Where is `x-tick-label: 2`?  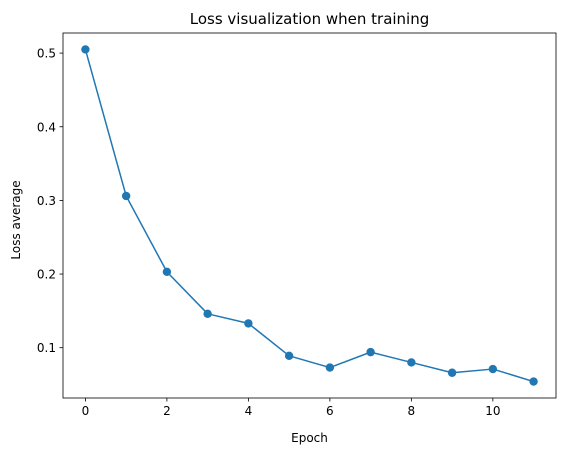
x-tick-label: 2 is located at coordinates (167, 411).